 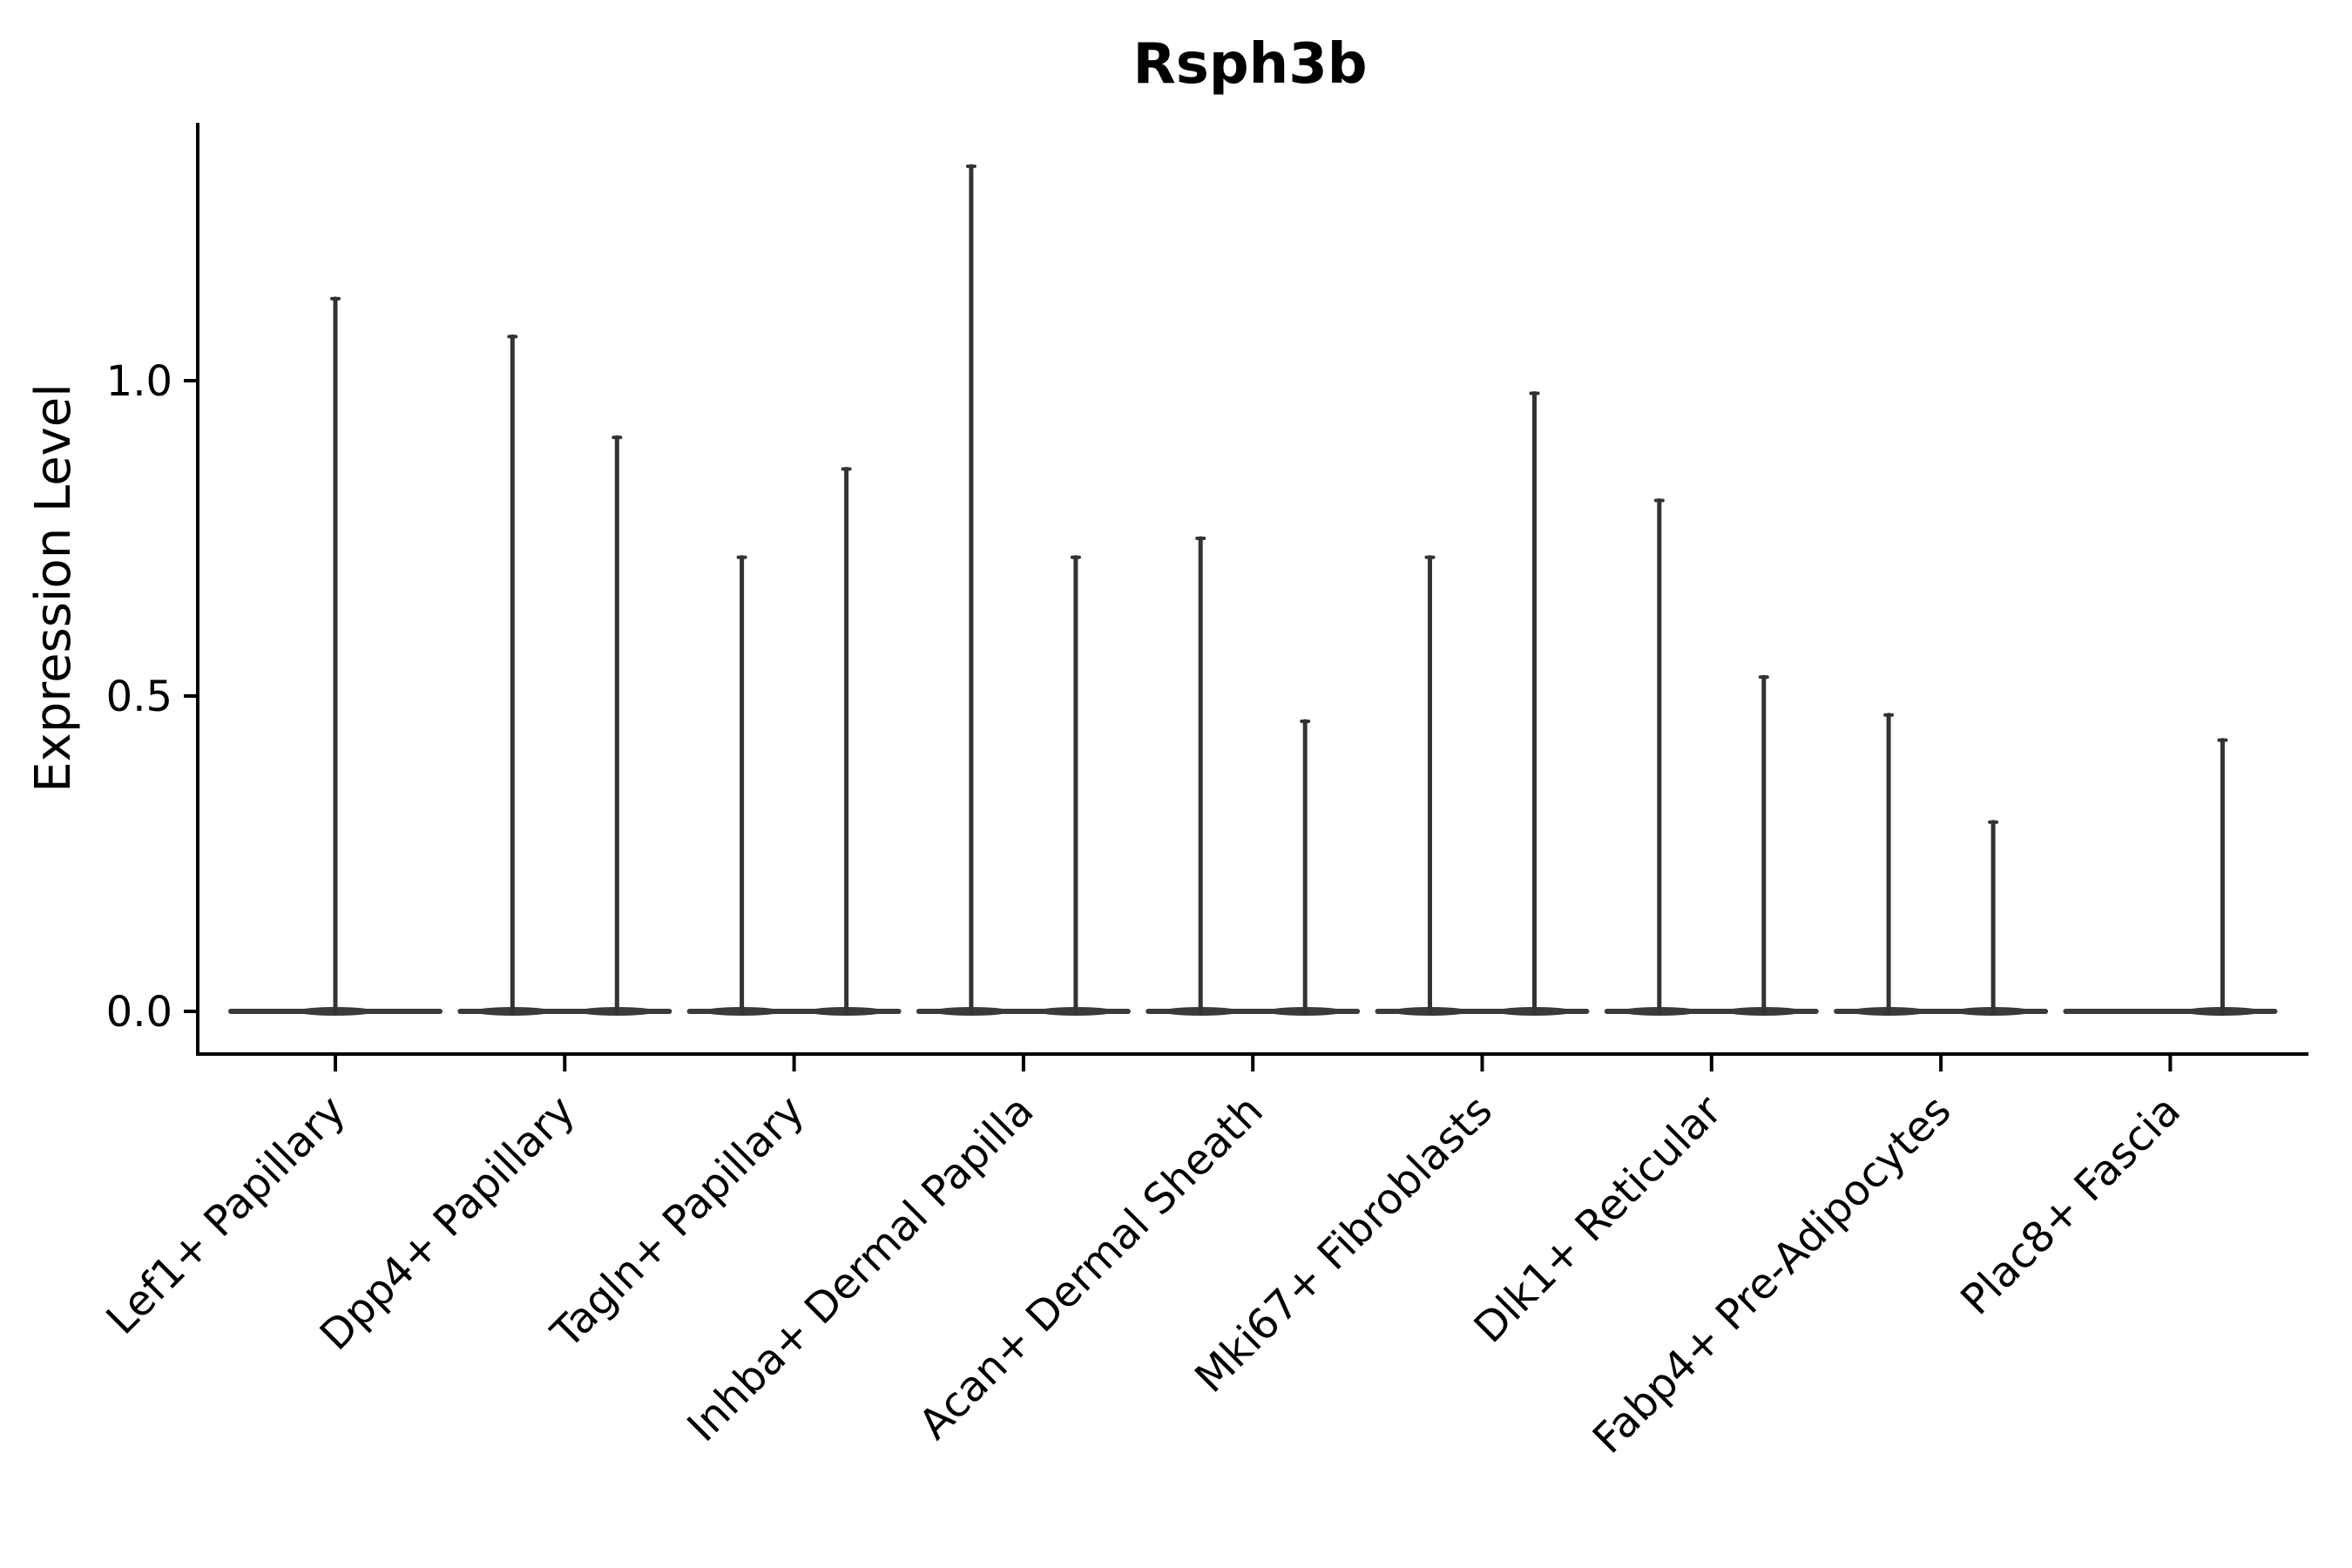 What do you see at coordinates (448, 1223) in the screenshot?
I see `x-tick-label: Dpp4+ Papillary` at bounding box center [448, 1223].